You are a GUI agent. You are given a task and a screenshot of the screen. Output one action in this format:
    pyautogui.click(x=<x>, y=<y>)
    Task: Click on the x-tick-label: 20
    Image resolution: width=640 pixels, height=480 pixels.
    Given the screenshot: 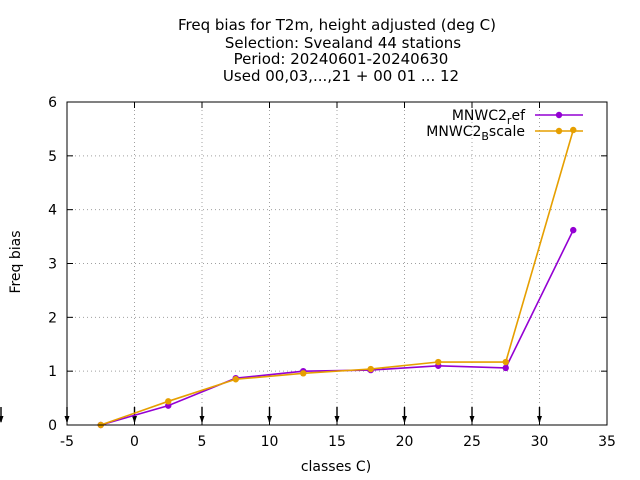 What is the action you would take?
    pyautogui.click(x=405, y=442)
    